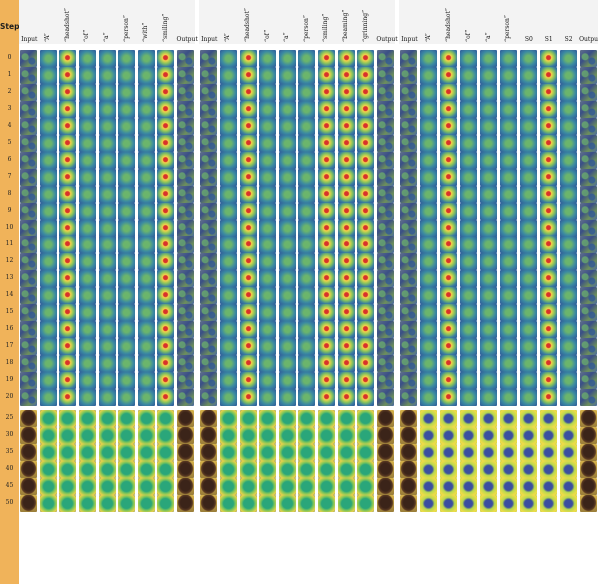 The height and width of the screenshot is (584, 598). What do you see at coordinates (9, 451) in the screenshot?
I see `step-label: 35` at bounding box center [9, 451].